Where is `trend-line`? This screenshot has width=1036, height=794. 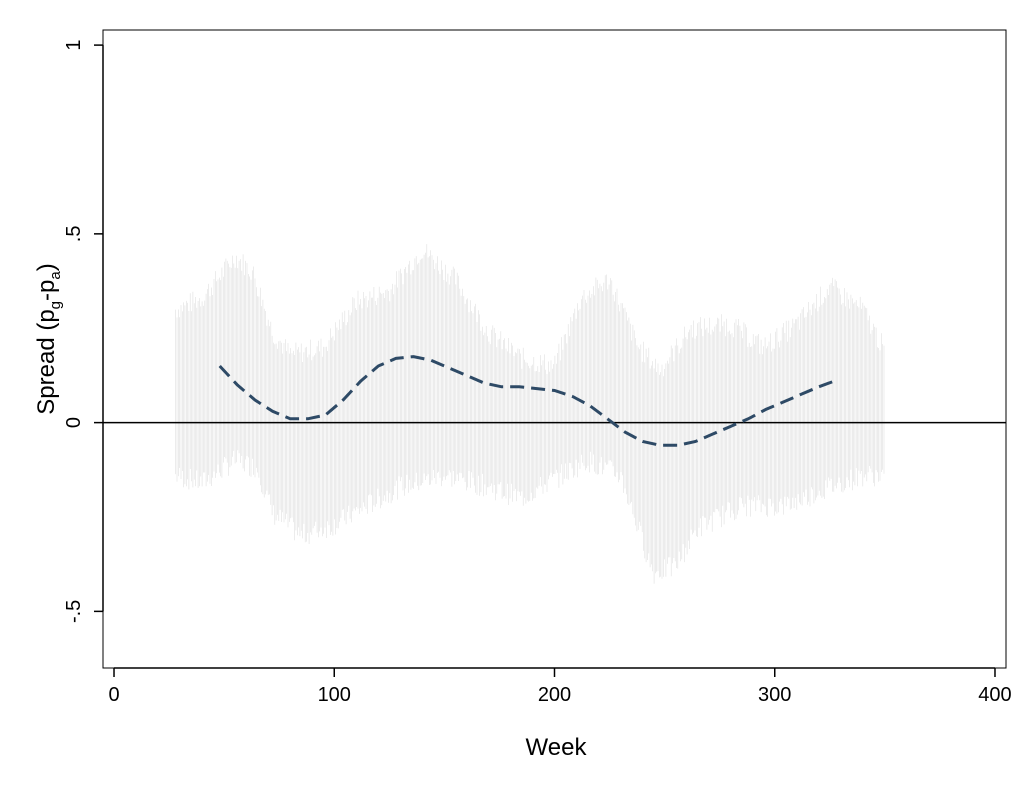
trend-line is located at coordinates (526, 401).